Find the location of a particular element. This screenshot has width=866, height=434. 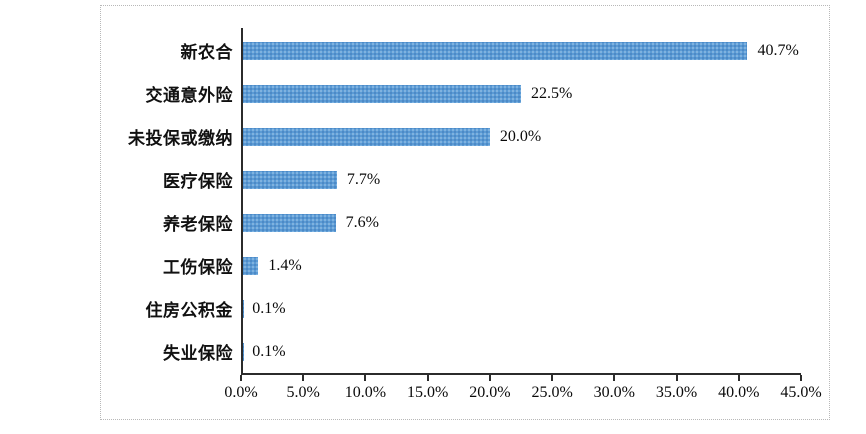

bar-row: 未投保或缴纳 20.0% is located at coordinates (465, 136).